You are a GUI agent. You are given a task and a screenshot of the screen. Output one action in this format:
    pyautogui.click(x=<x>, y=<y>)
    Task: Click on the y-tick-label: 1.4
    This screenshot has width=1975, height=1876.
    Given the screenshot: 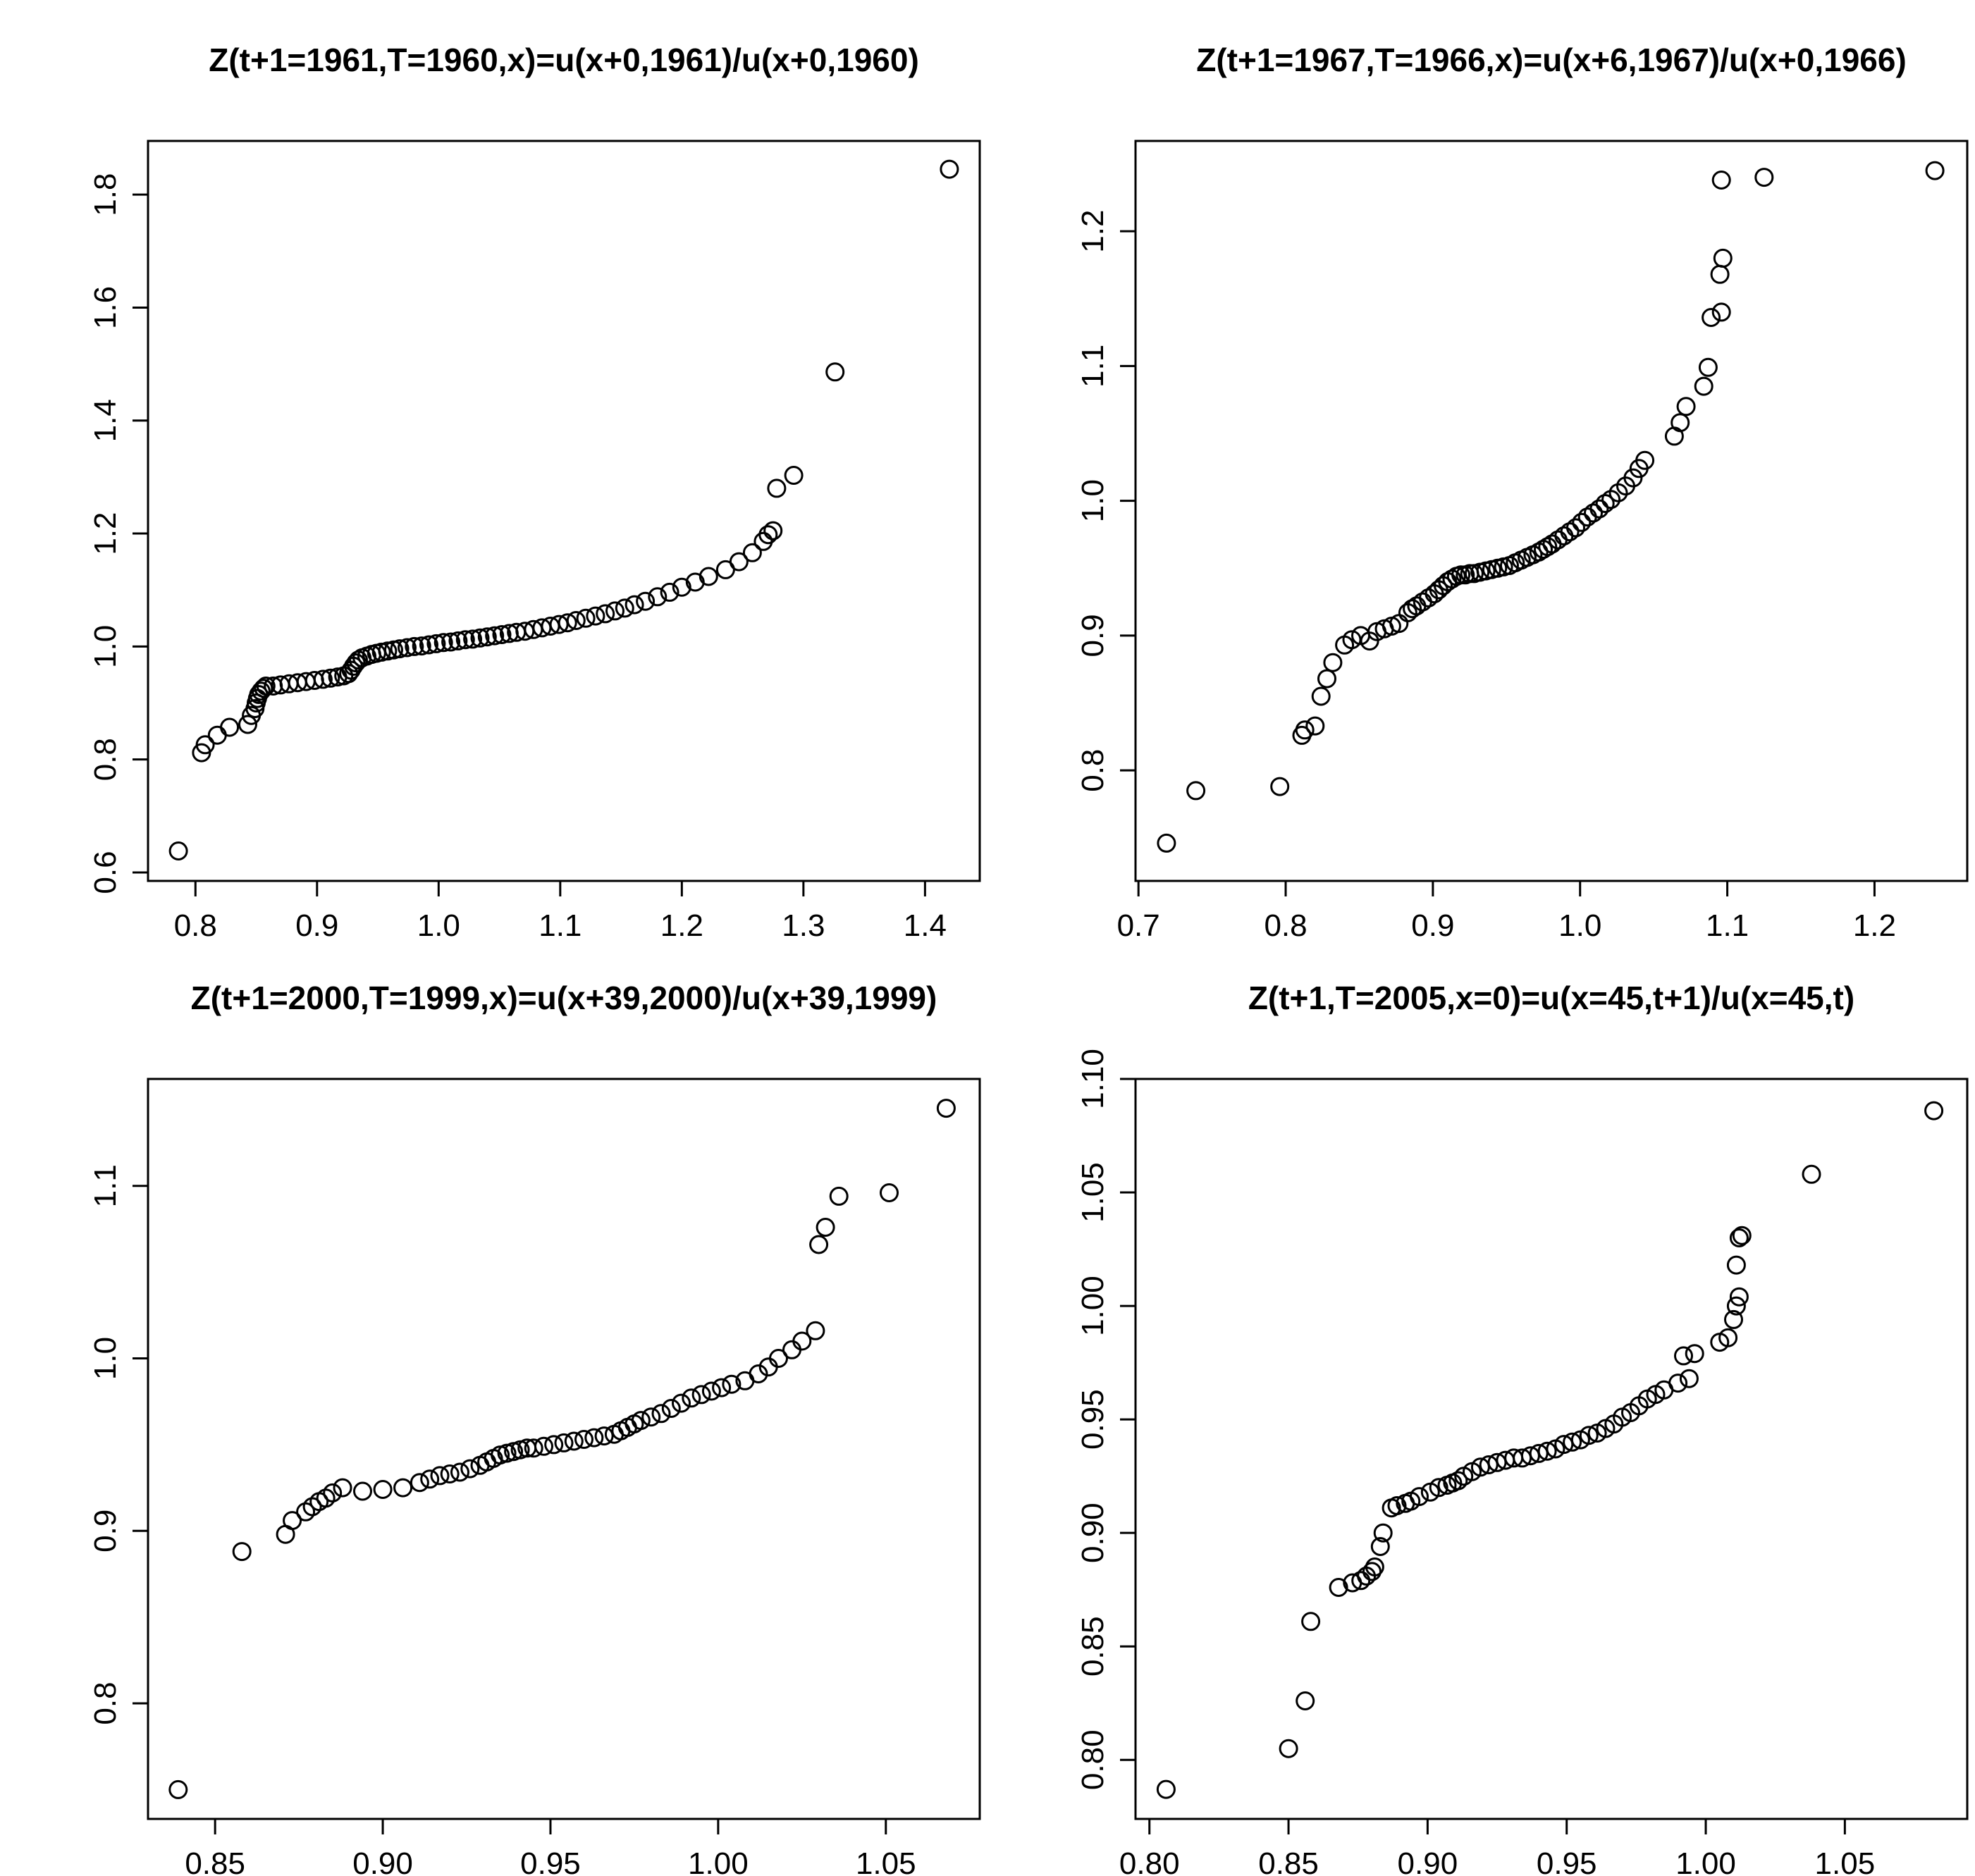 What is the action you would take?
    pyautogui.click(x=105, y=420)
    